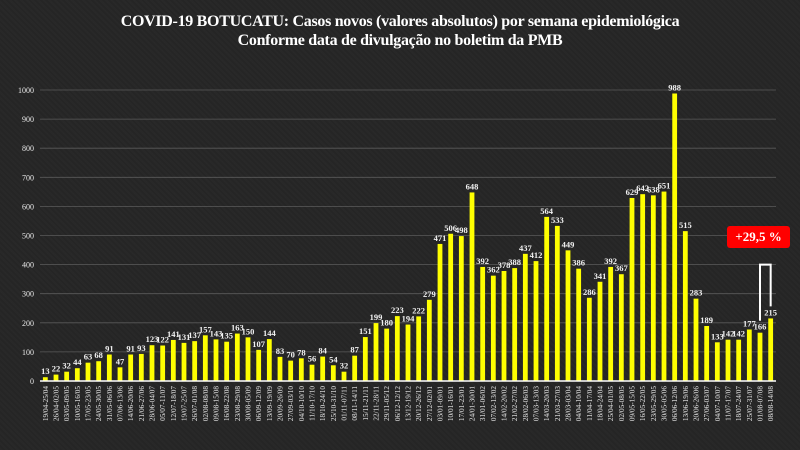 The image size is (800, 450). What do you see at coordinates (28, 265) in the screenshot?
I see `y-tick-label: 400` at bounding box center [28, 265].